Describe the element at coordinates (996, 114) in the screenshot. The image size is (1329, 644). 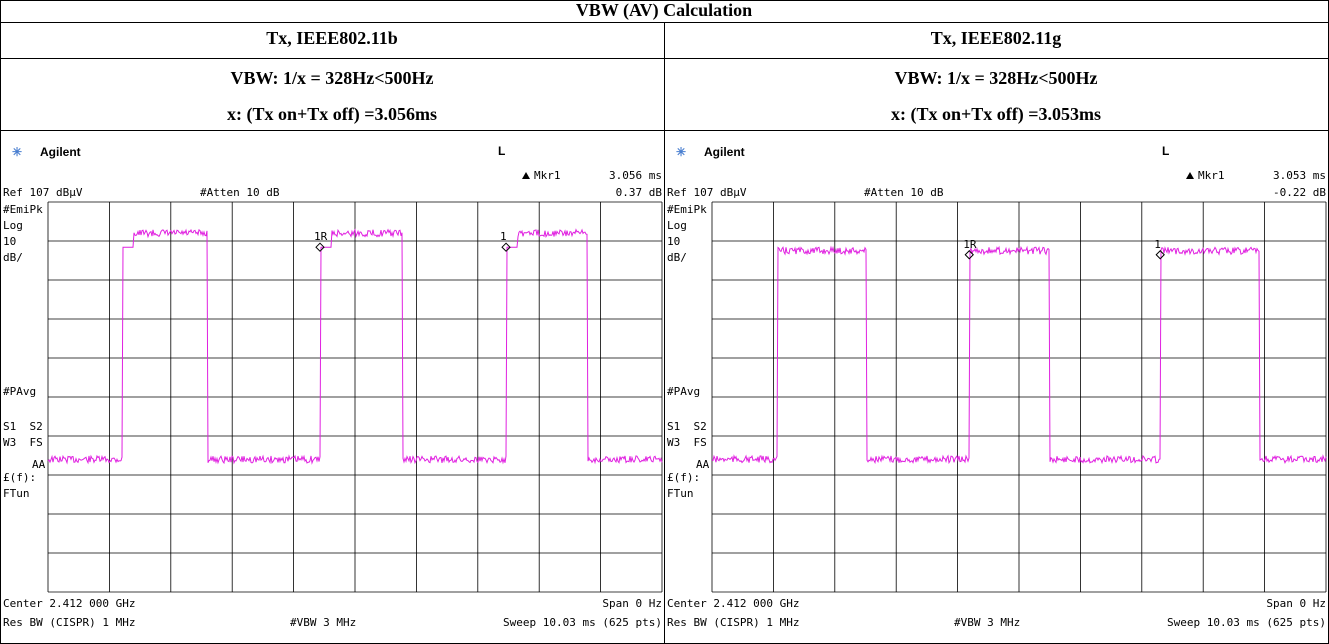
I see `x-line: x: (Tx on+Tx off) =3.053ms` at that location.